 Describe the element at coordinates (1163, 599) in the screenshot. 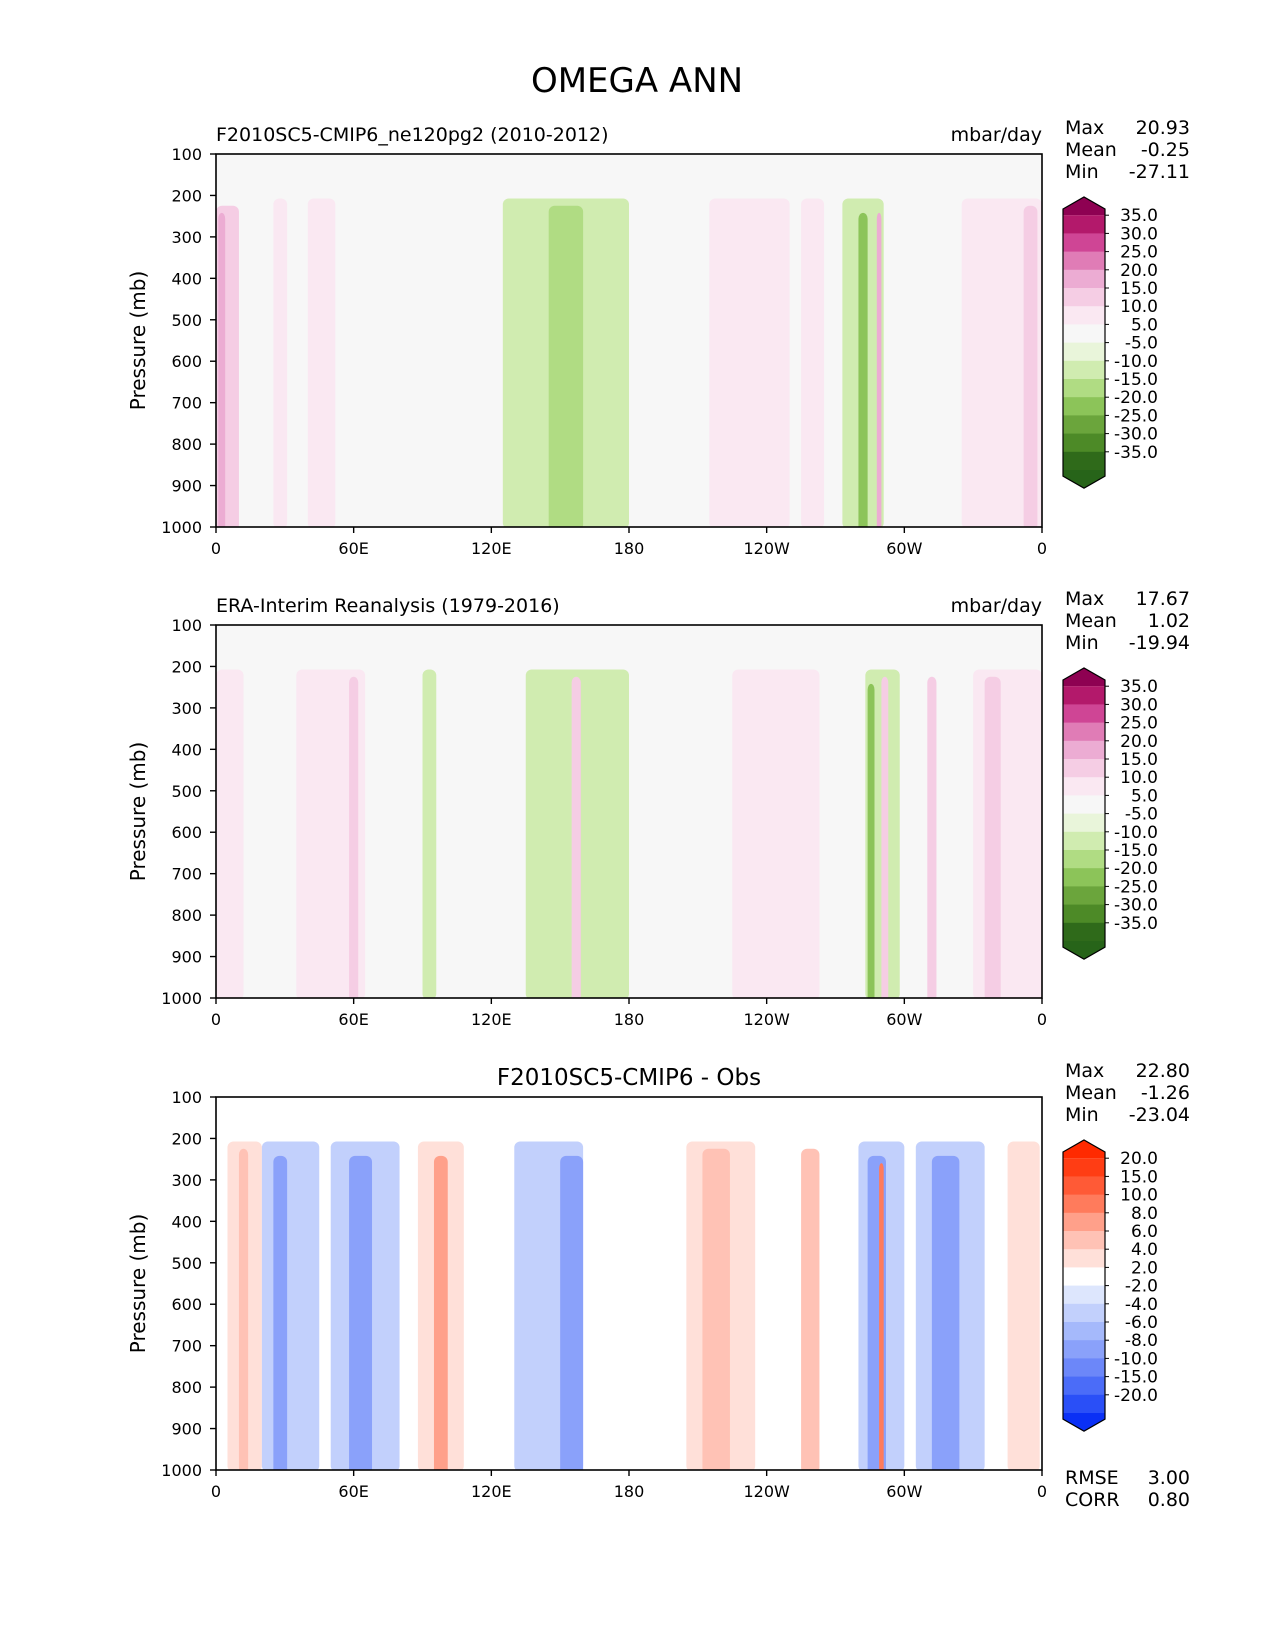

I see `stat-value: 17.67` at that location.